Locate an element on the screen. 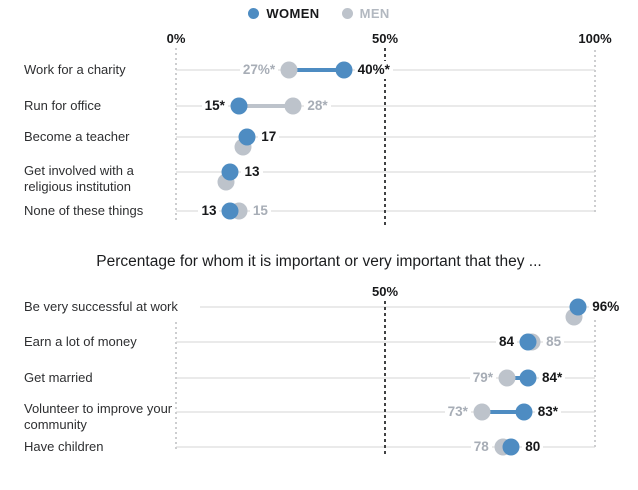 The height and width of the screenshot is (490, 638). category-label: Volunteer to improve your community is located at coordinates (98, 416).